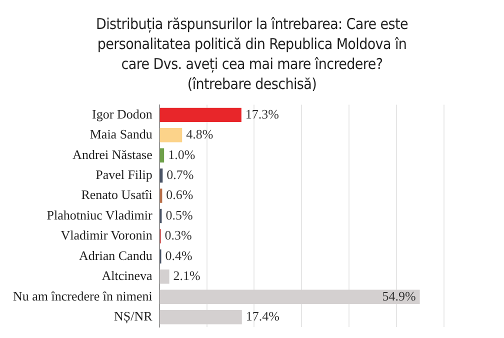  What do you see at coordinates (106, 235) in the screenshot?
I see `y-tick-label: Vladimir Voronin` at bounding box center [106, 235].